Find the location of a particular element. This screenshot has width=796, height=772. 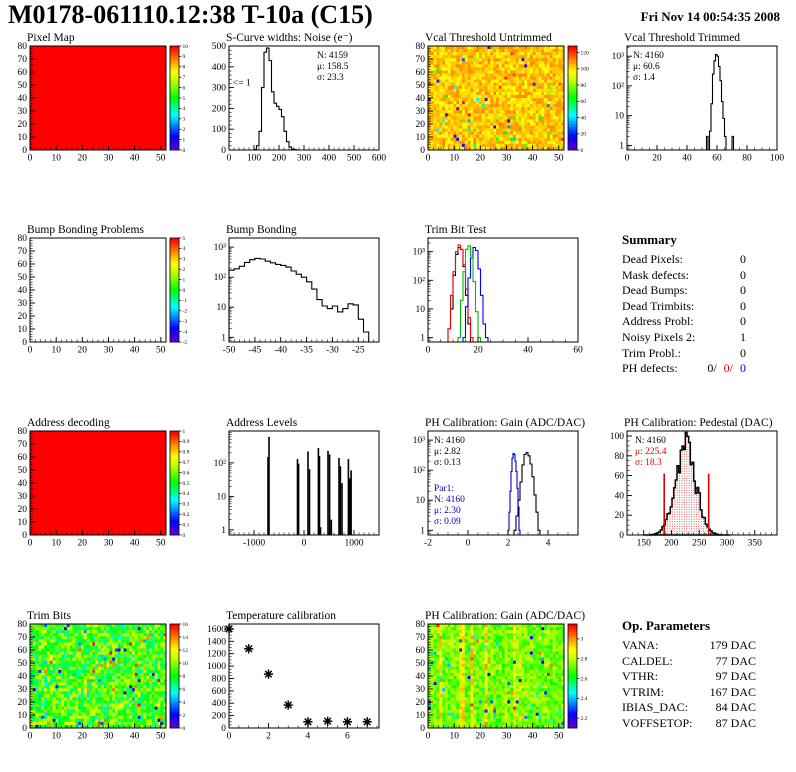

param-label: Noisy Pixels 2: is located at coordinates (659, 336).